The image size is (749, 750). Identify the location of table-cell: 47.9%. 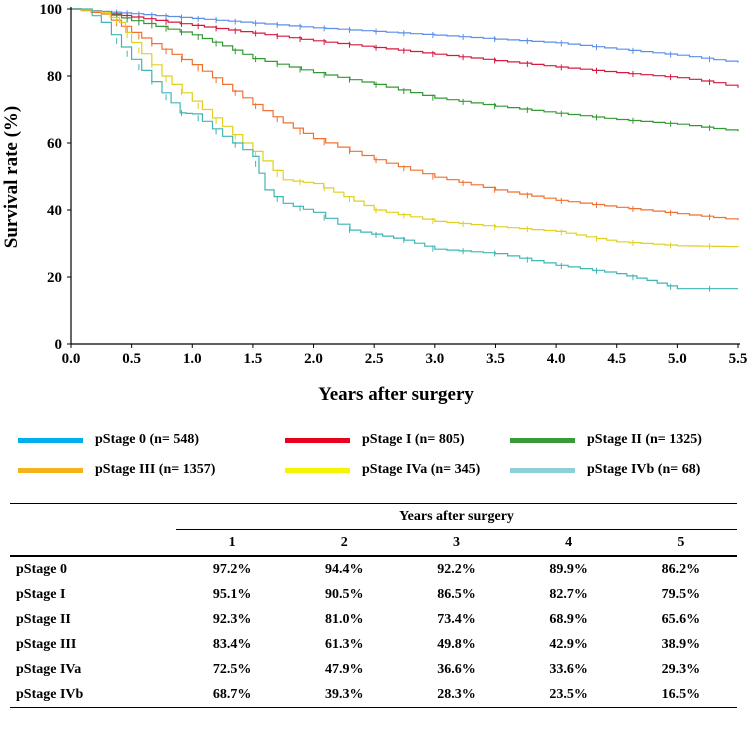
(344, 669).